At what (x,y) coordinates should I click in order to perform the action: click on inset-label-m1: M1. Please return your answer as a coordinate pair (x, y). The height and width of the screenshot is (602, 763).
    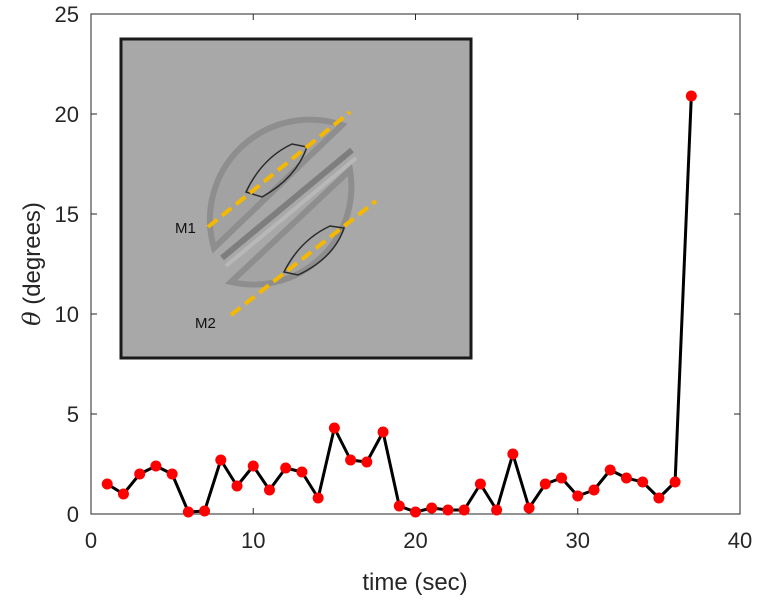
    Looking at the image, I should click on (185, 228).